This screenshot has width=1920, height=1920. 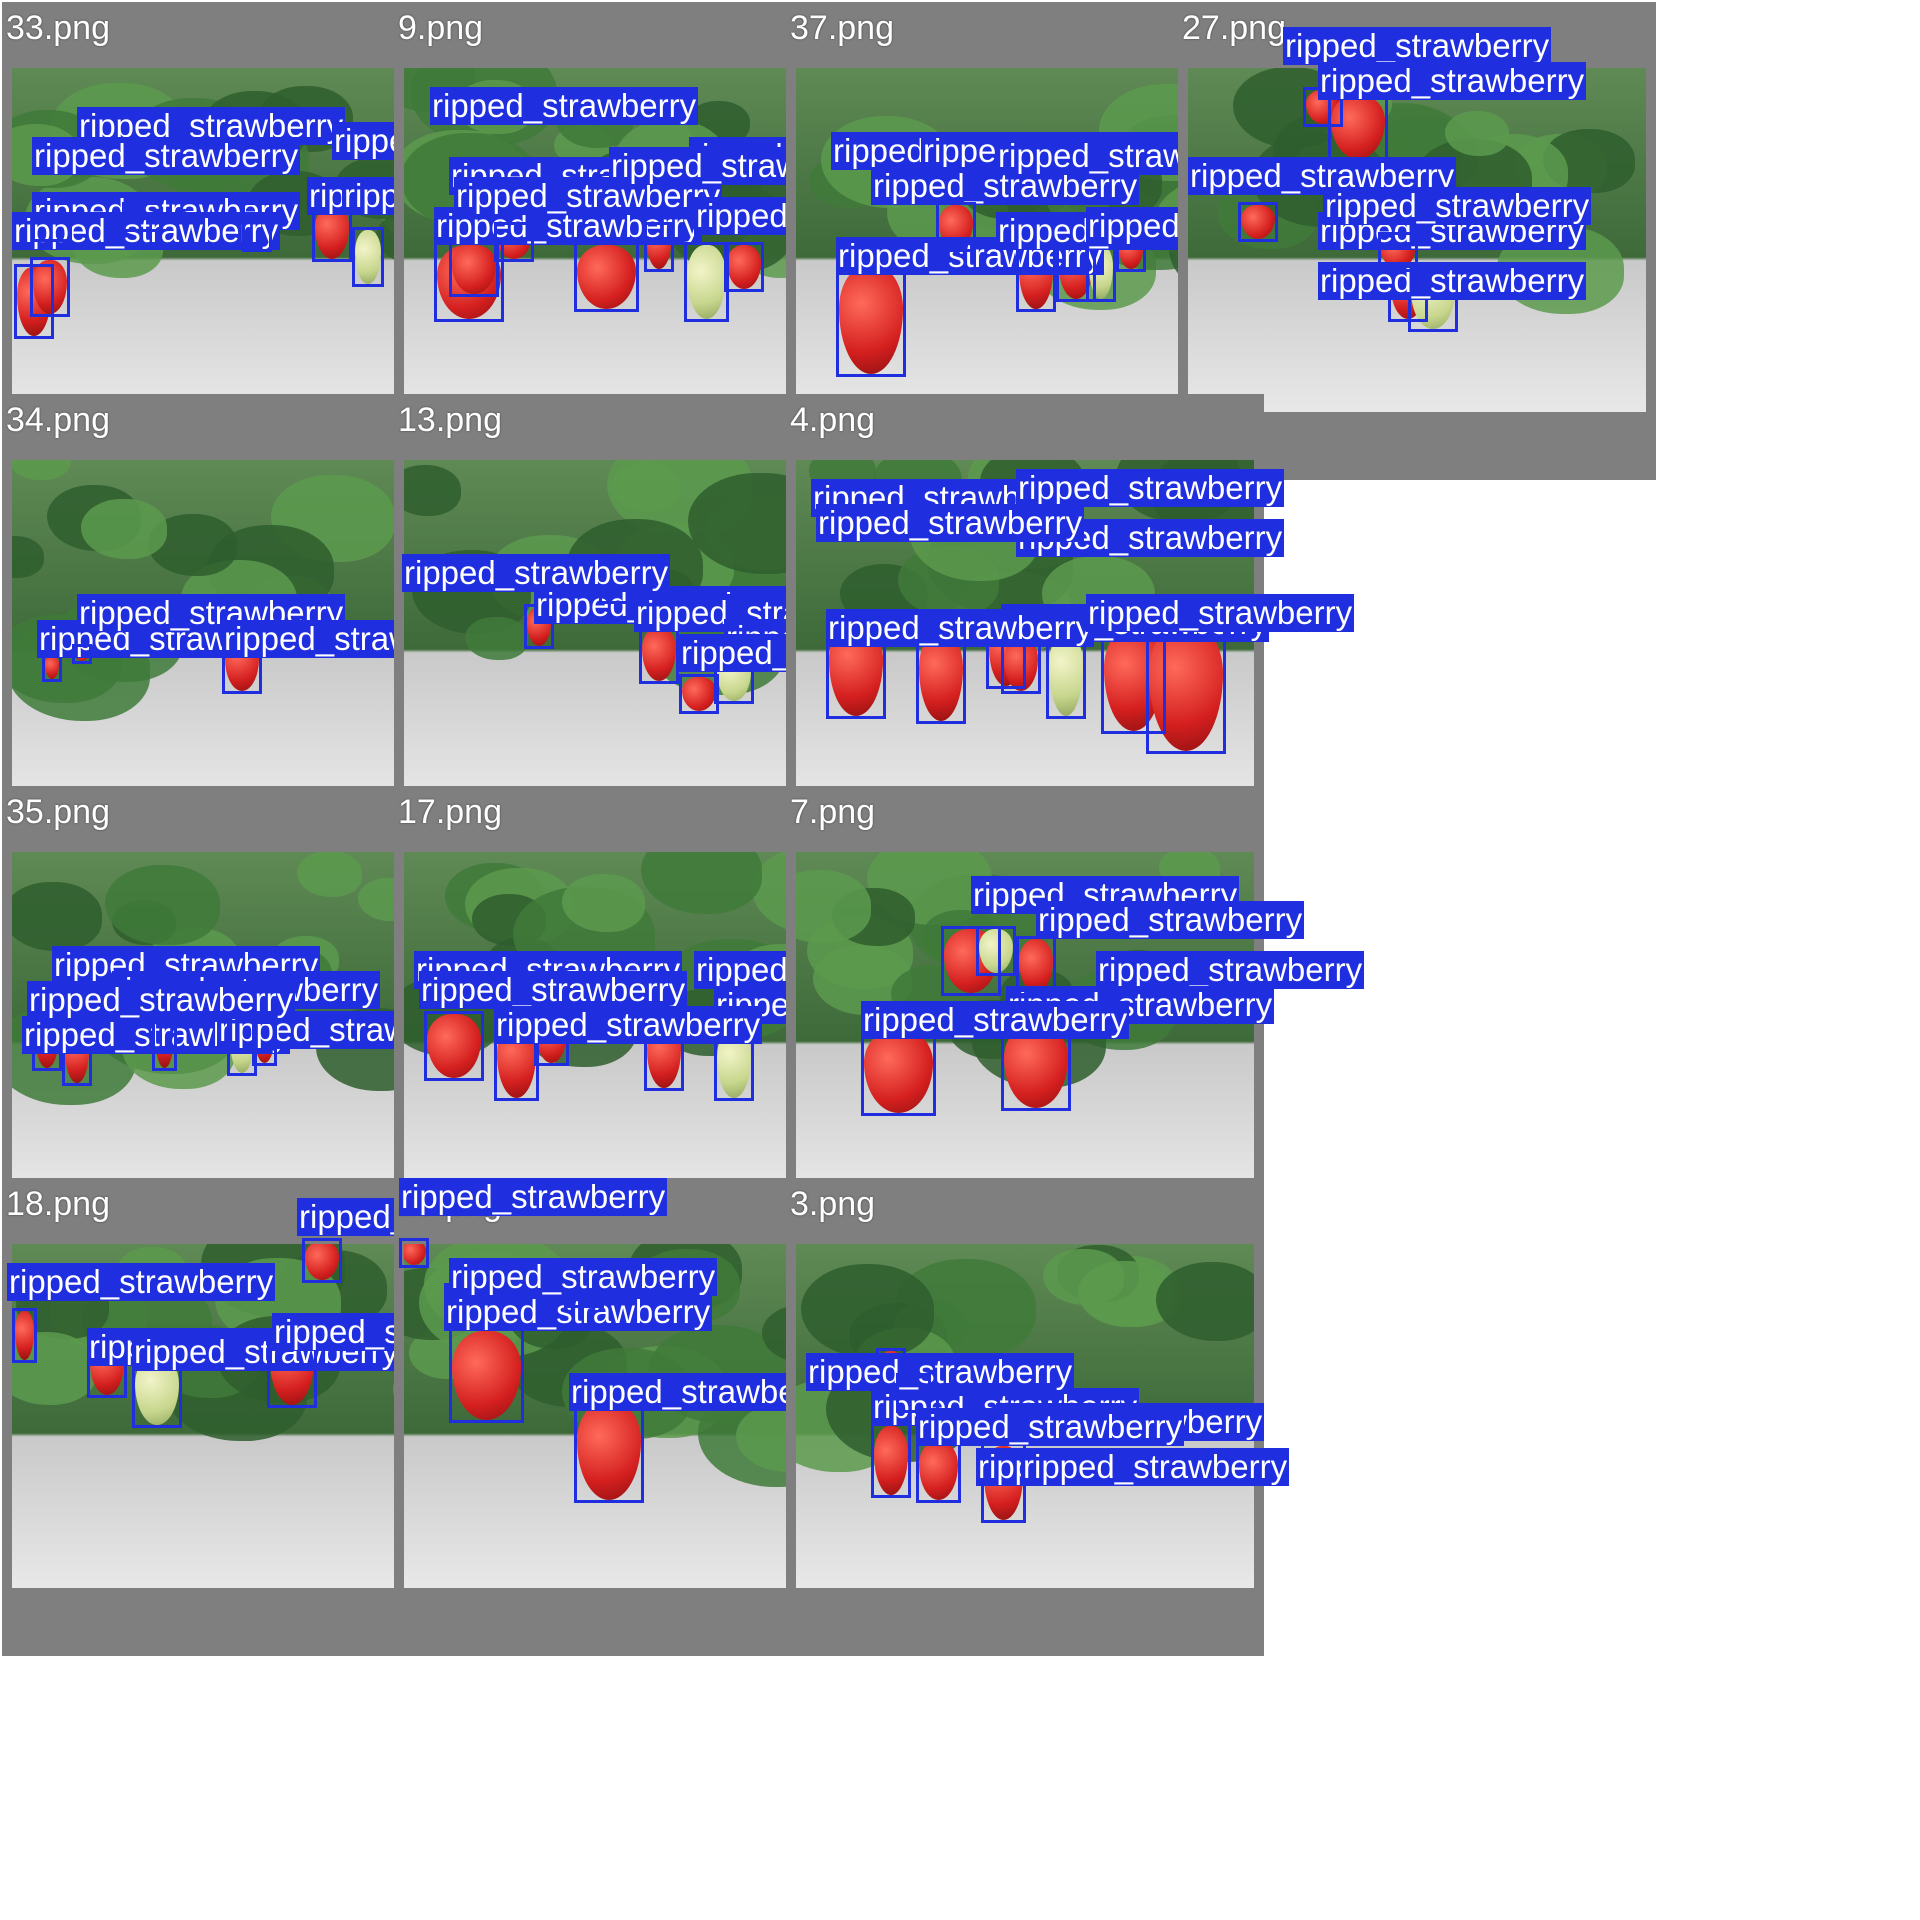 What do you see at coordinates (58, 812) in the screenshot?
I see `file-name: 35.png` at bounding box center [58, 812].